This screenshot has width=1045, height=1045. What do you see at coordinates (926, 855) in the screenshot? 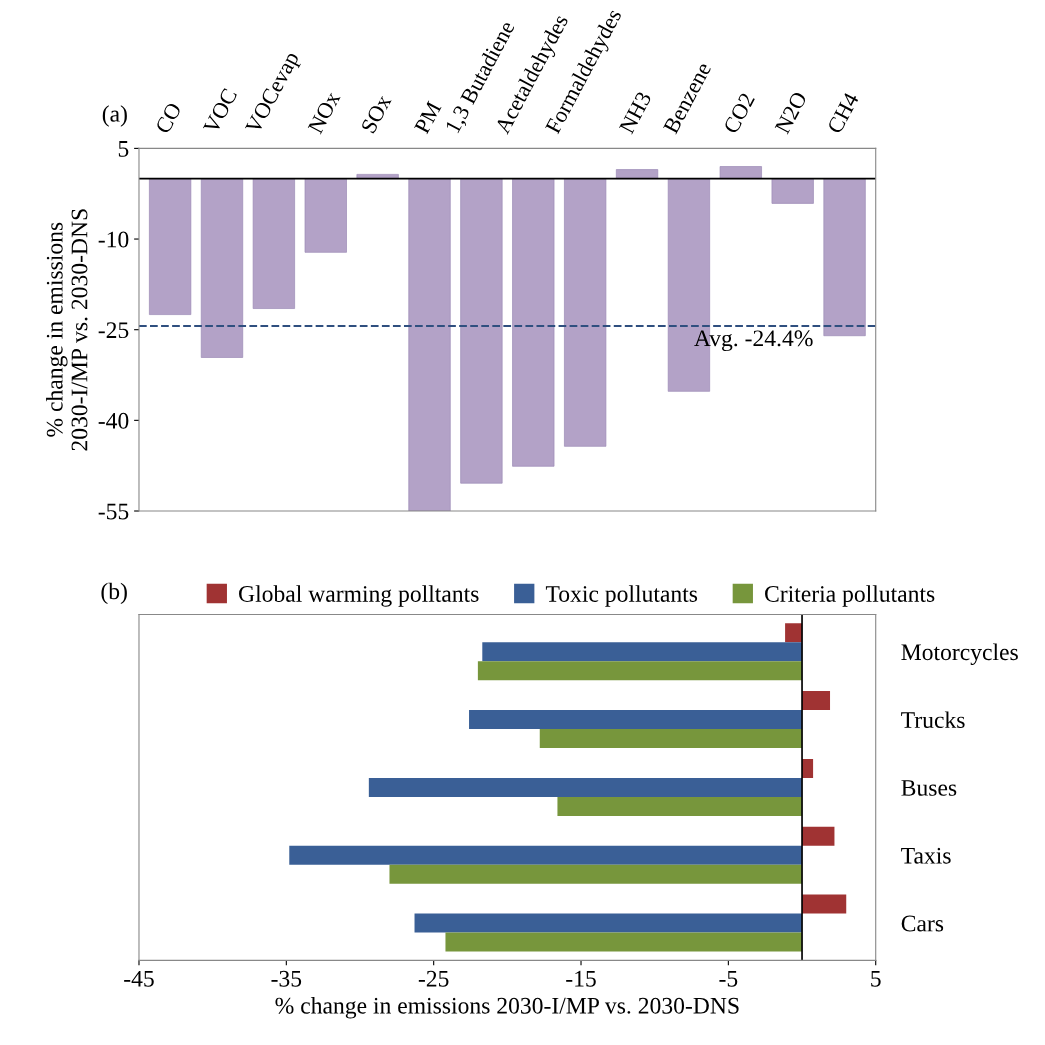
I see `y-tick-label: Taxis` at bounding box center [926, 855].